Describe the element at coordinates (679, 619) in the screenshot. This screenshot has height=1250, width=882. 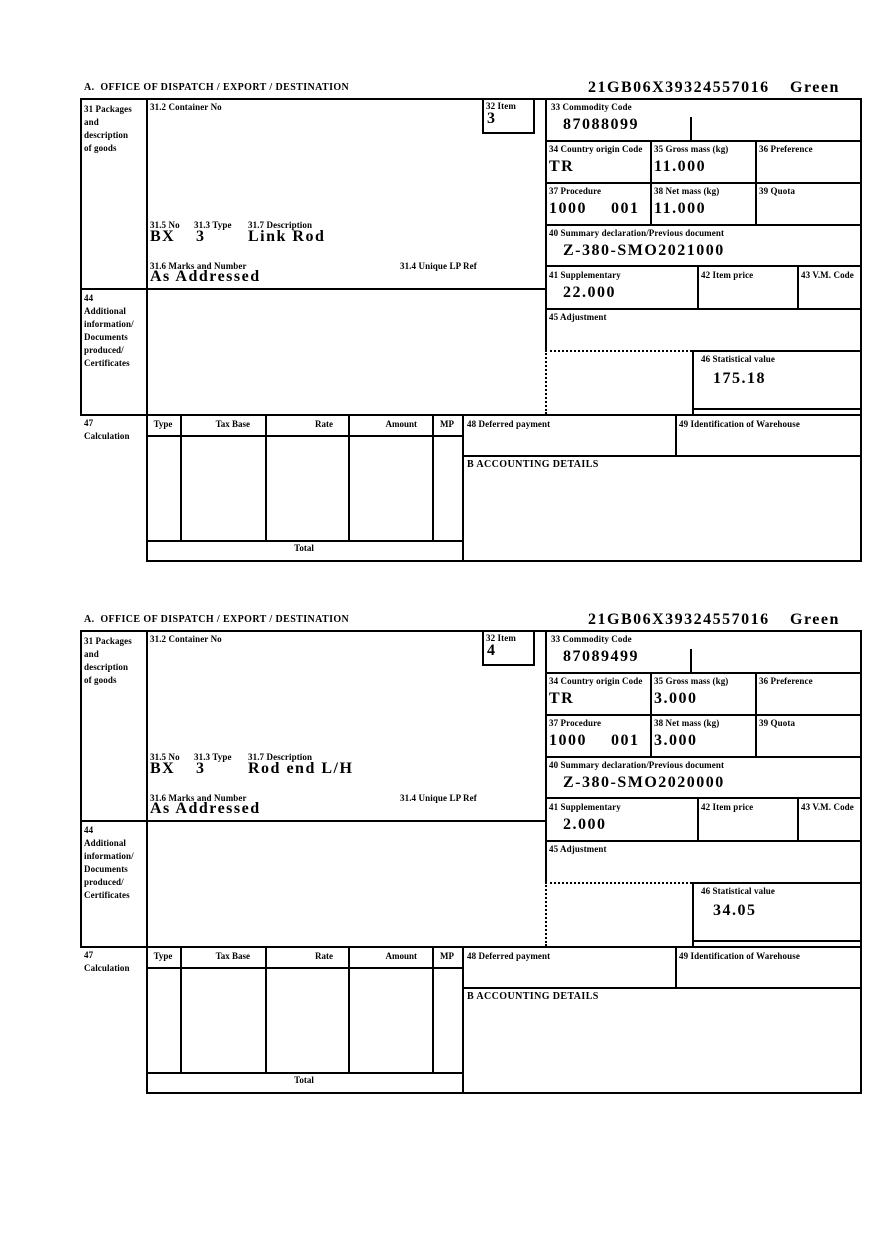
I see `declaration-number: 21GB06X39324557016` at that location.